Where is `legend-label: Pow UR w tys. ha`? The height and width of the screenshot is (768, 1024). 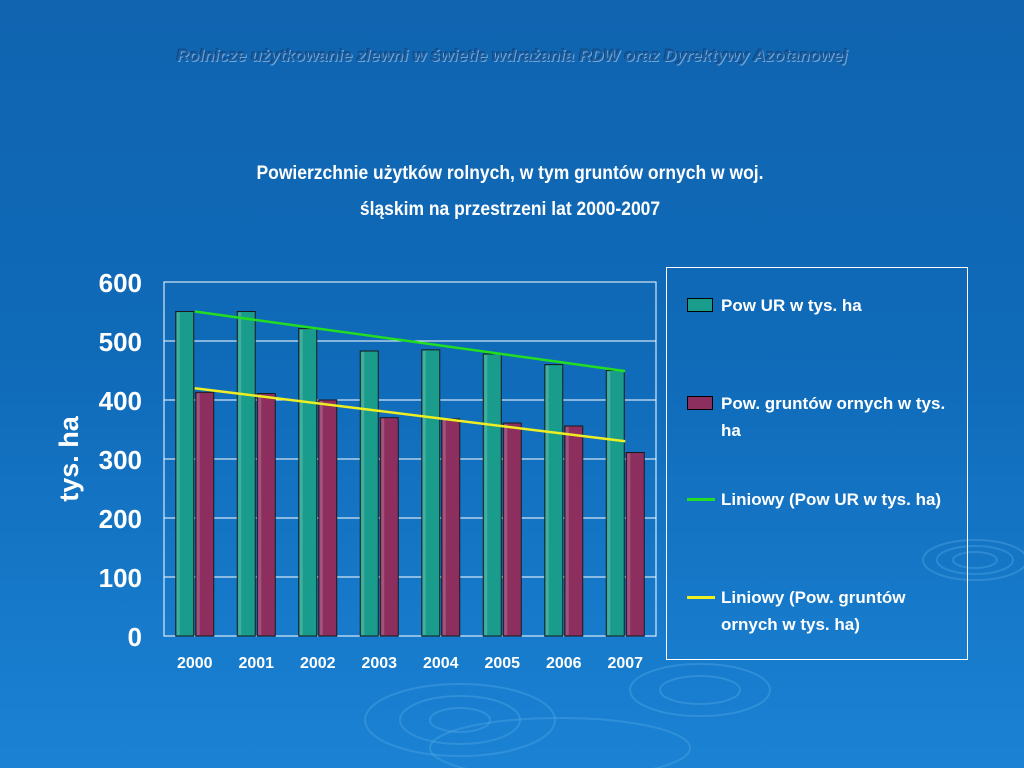
legend-label: Pow UR w tys. ha is located at coordinates (791, 305).